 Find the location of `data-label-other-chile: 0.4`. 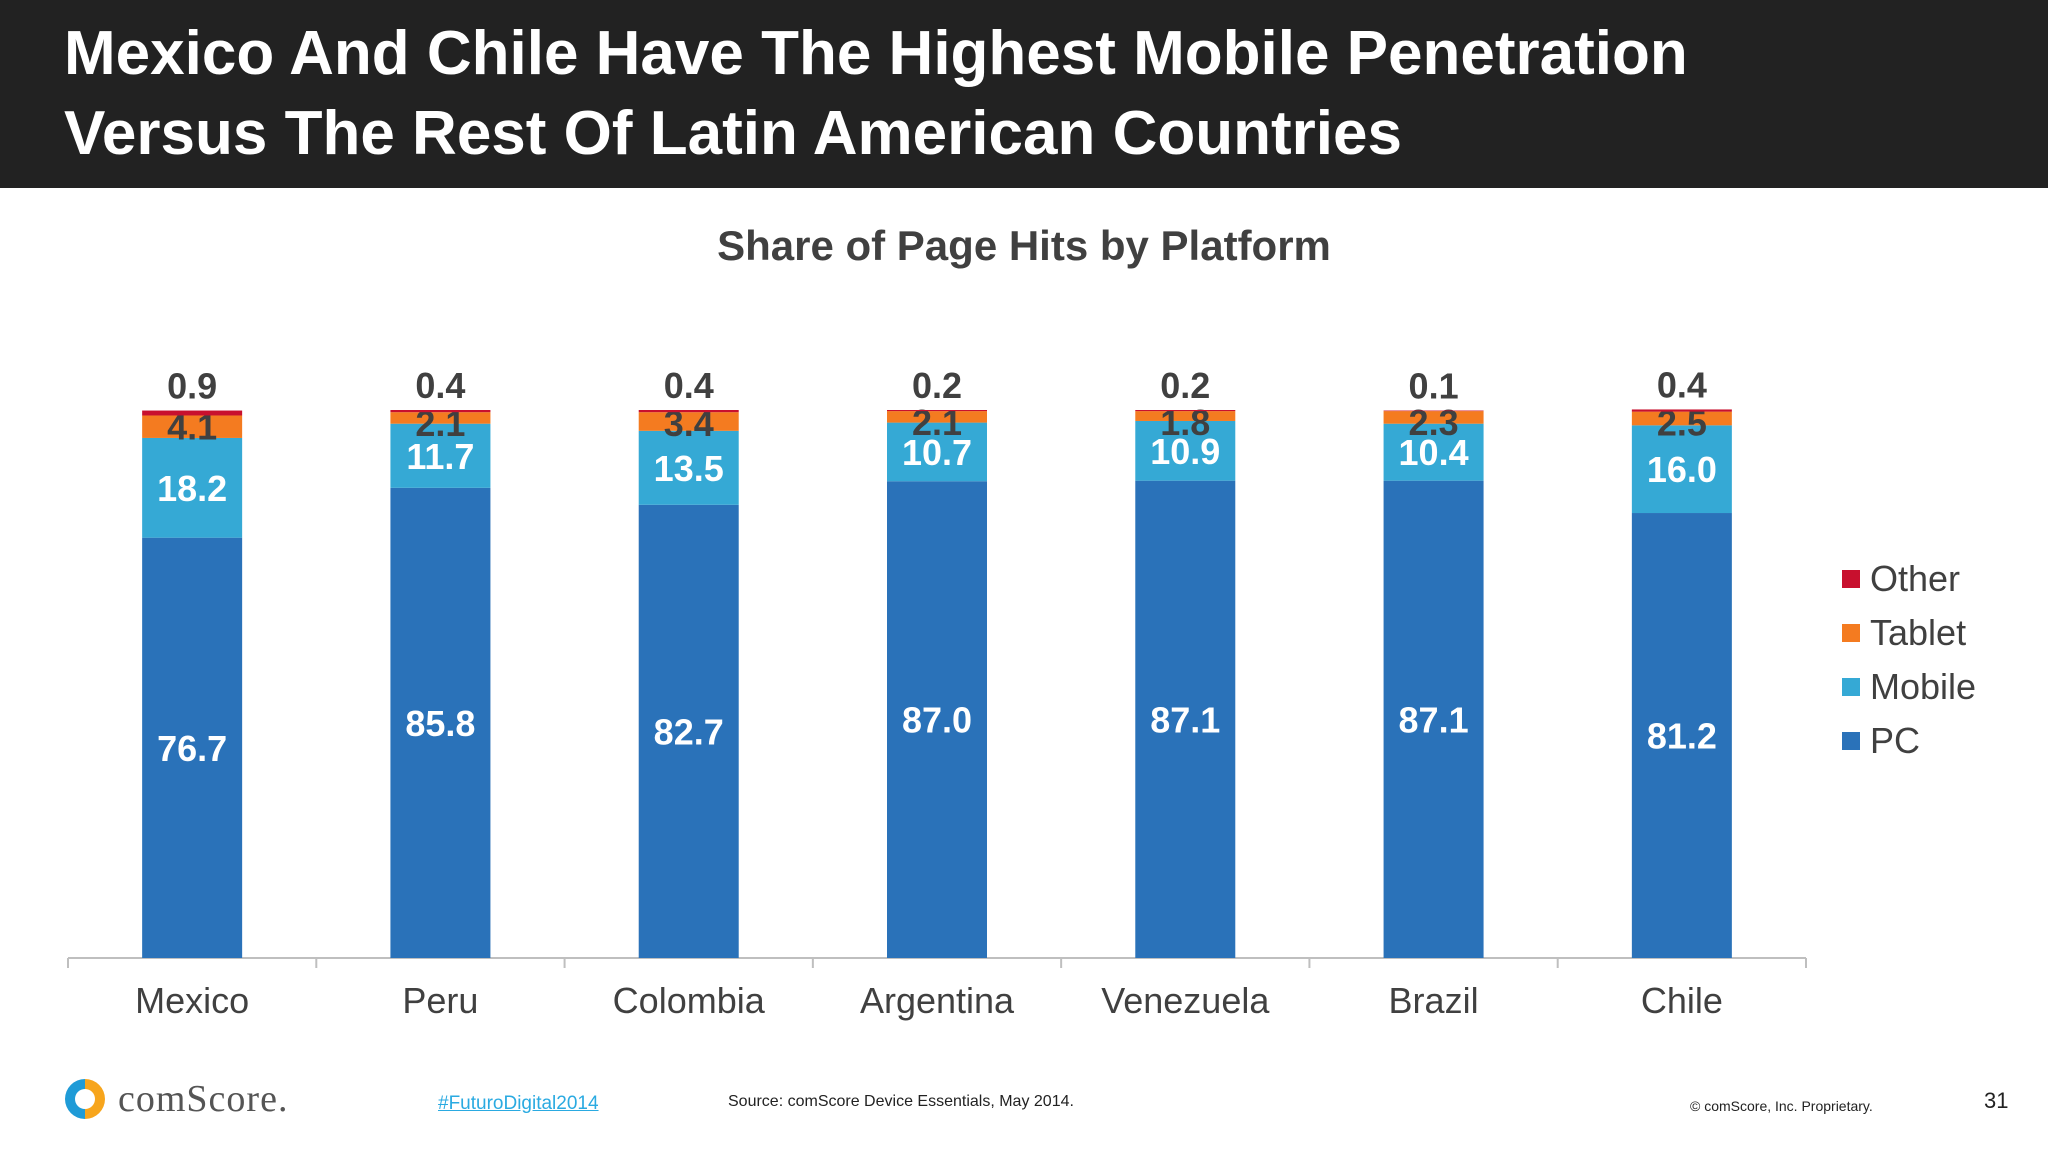

data-label-other-chile: 0.4 is located at coordinates (1682, 384).